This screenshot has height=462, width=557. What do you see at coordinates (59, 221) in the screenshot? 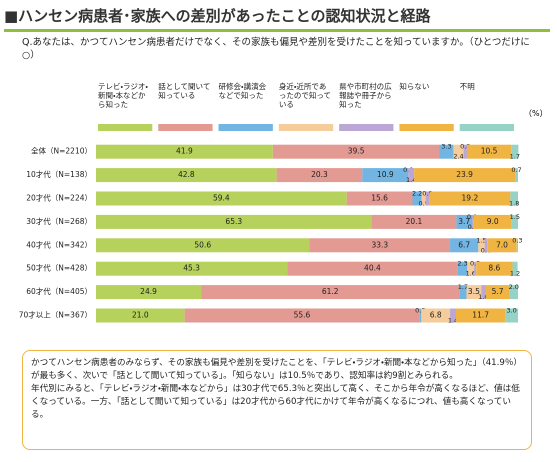
I see `category-label: 30才代（N=268）` at bounding box center [59, 221].